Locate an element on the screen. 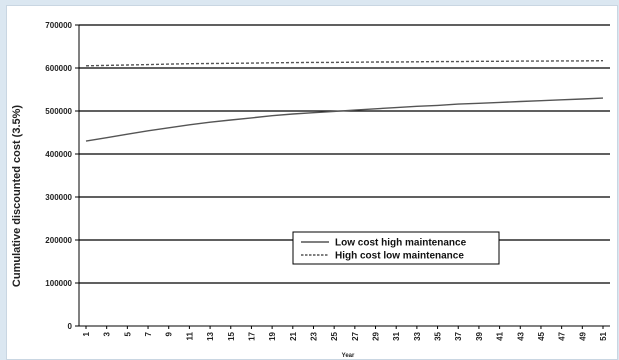  x-tick-label: 49 is located at coordinates (582, 335).